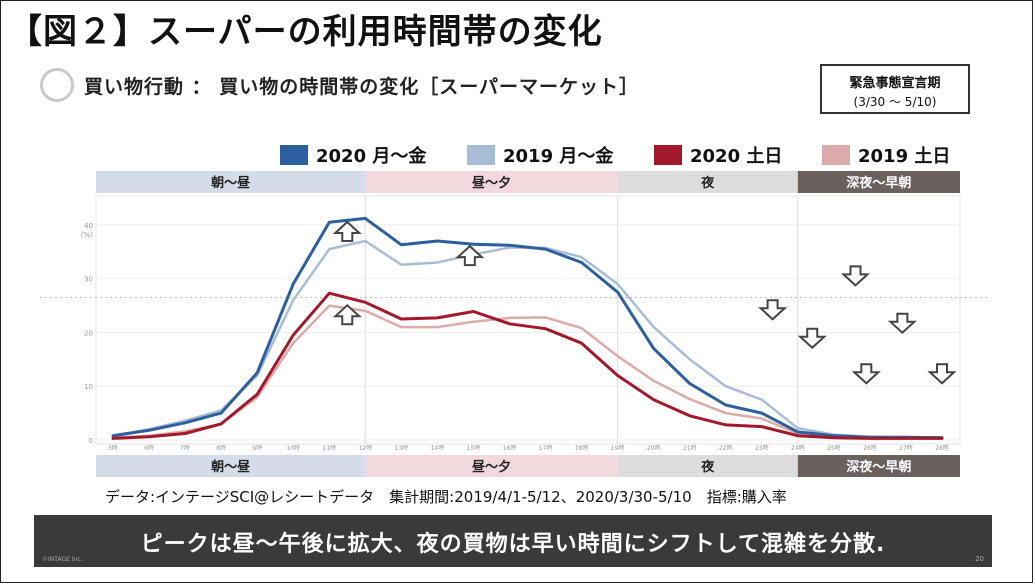 This screenshot has height=583, width=1033. I want to click on x-tick-label: 8時, so click(221, 448).